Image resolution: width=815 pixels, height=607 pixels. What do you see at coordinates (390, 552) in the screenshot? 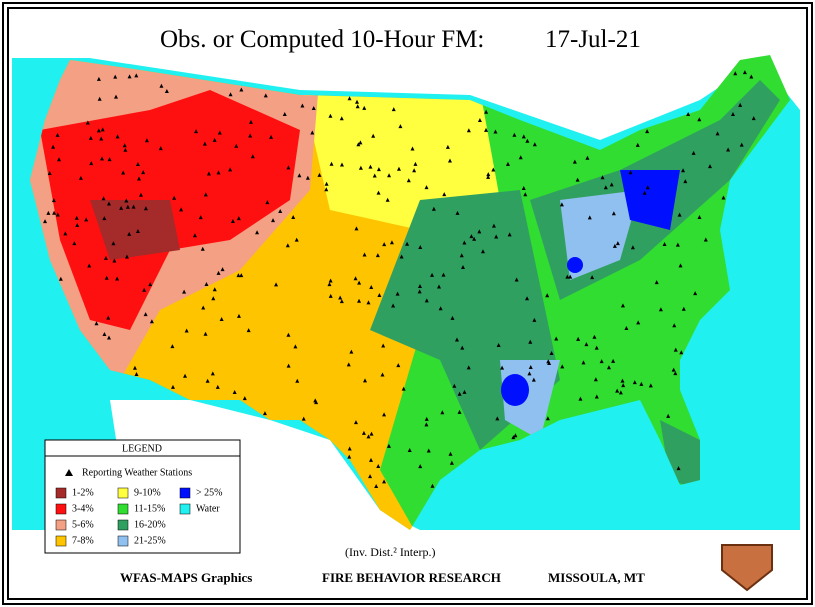
I see `interp-note: (Inv. Dist.² Interp.)` at bounding box center [390, 552].